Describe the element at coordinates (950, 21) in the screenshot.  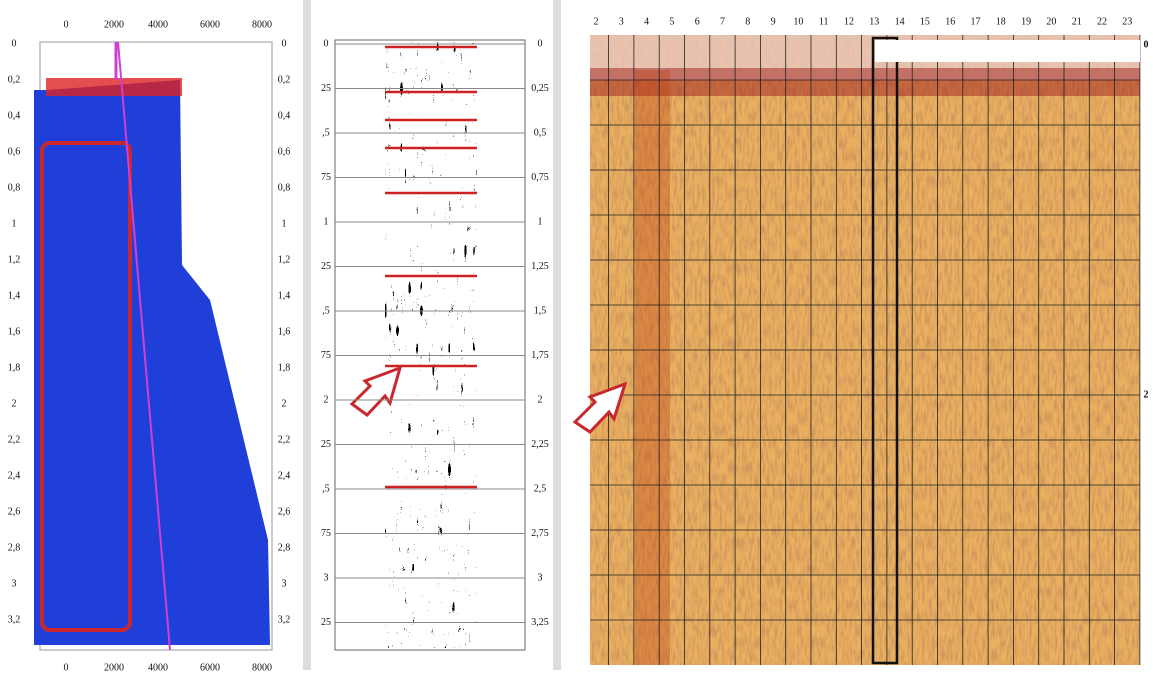
I see `x-tick-label: 16` at that location.